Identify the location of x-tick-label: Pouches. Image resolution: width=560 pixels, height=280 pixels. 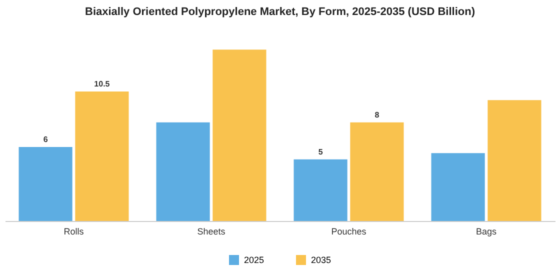
(349, 231).